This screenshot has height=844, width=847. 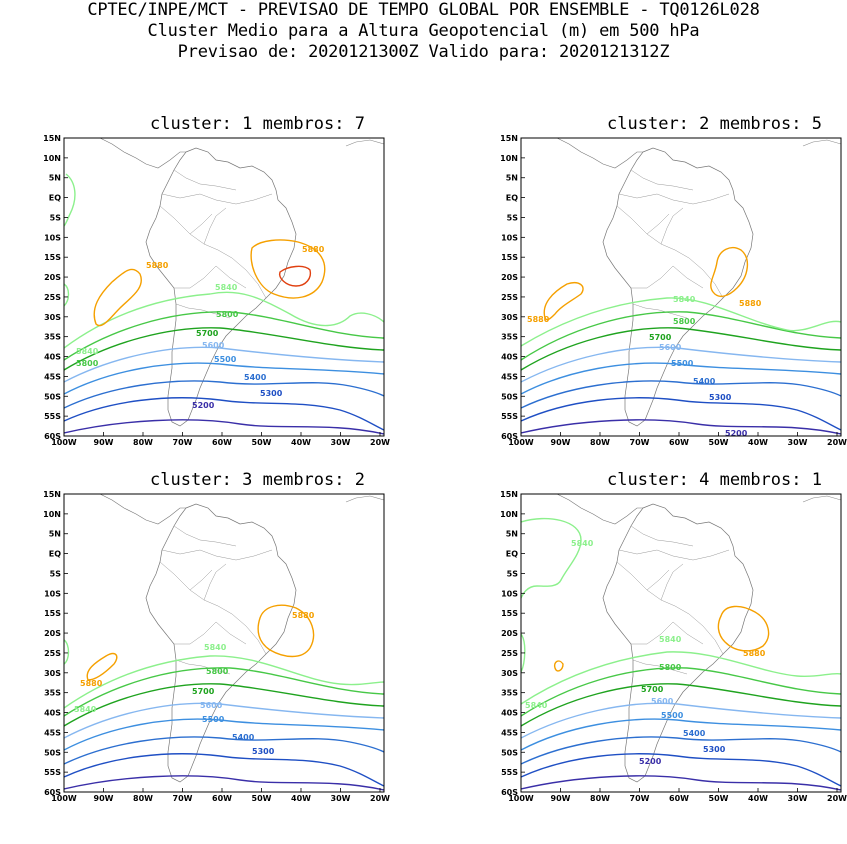 What do you see at coordinates (203, 405) in the screenshot?
I see `contour-label: 5200` at bounding box center [203, 405].